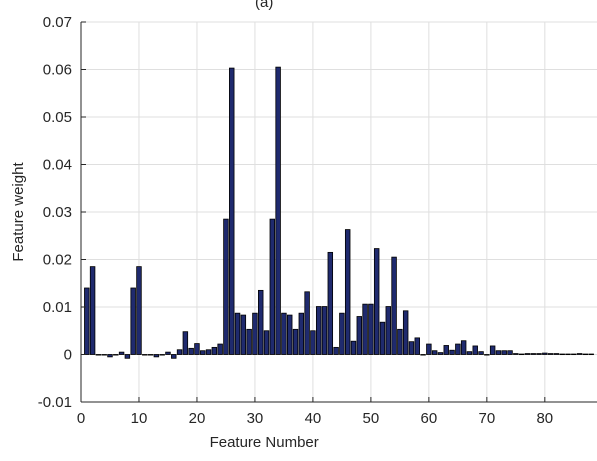 The height and width of the screenshot is (461, 597). Describe the element at coordinates (197, 418) in the screenshot. I see `x-tick-label: 20` at that location.